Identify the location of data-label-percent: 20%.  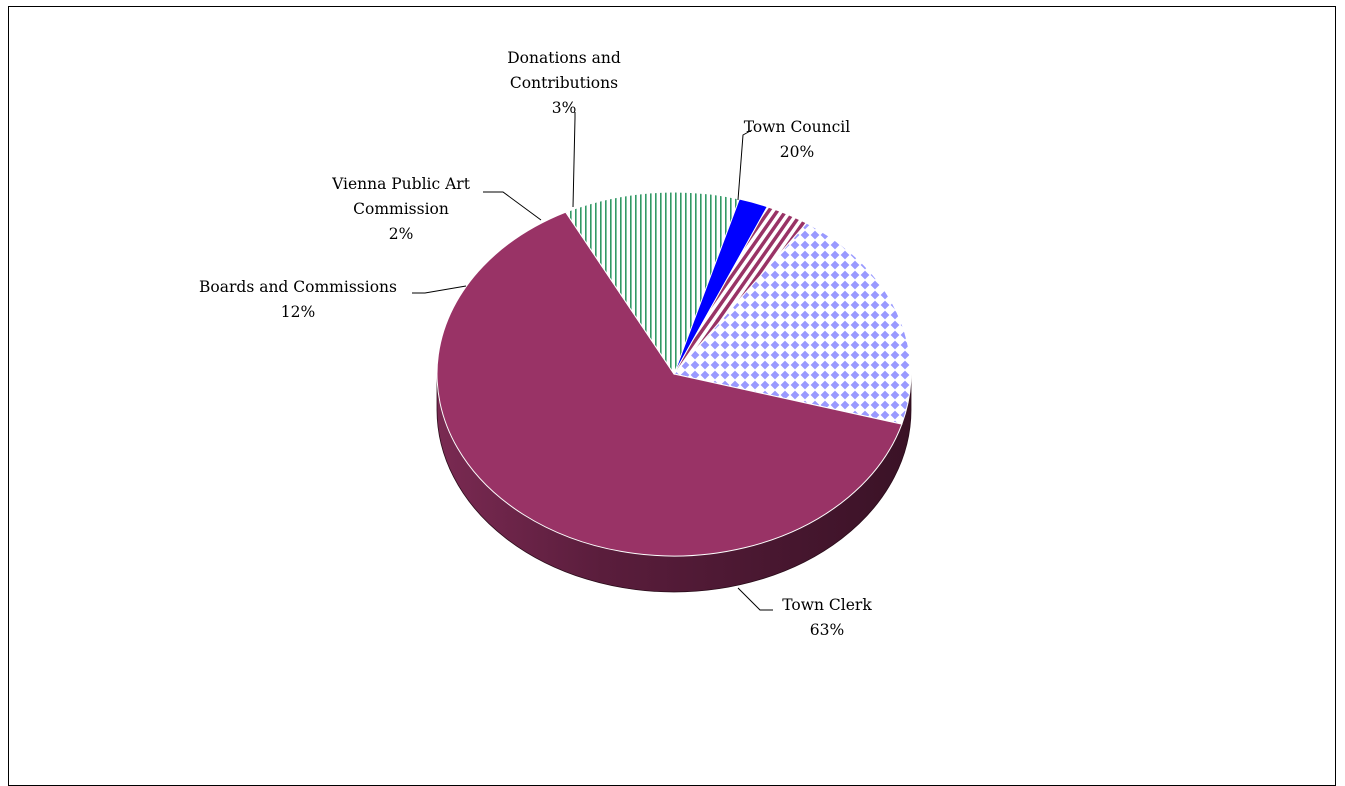
(797, 152).